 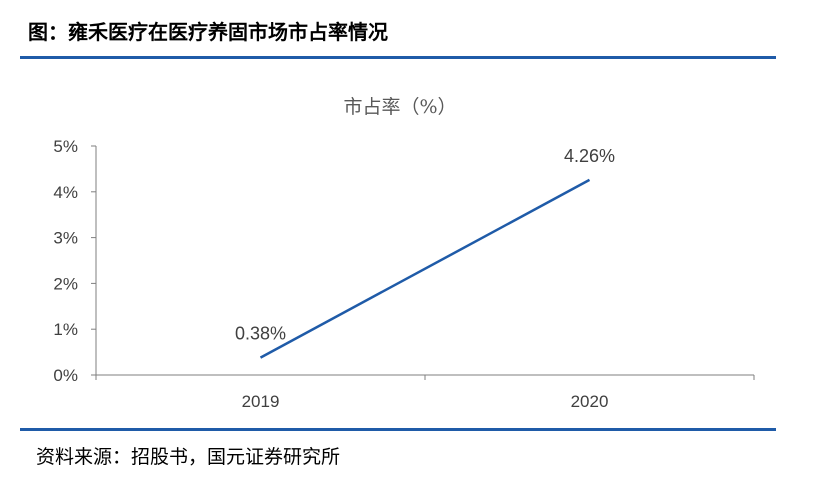 I want to click on top-rule, so click(x=398, y=57).